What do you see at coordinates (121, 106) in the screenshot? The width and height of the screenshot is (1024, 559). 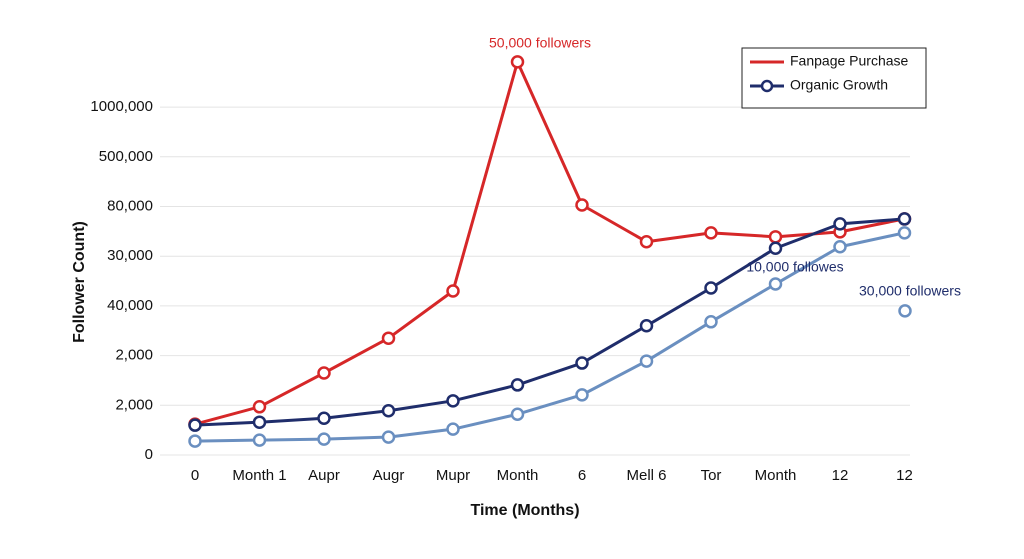 I see `y-tick-label: 1000,000` at bounding box center [121, 106].